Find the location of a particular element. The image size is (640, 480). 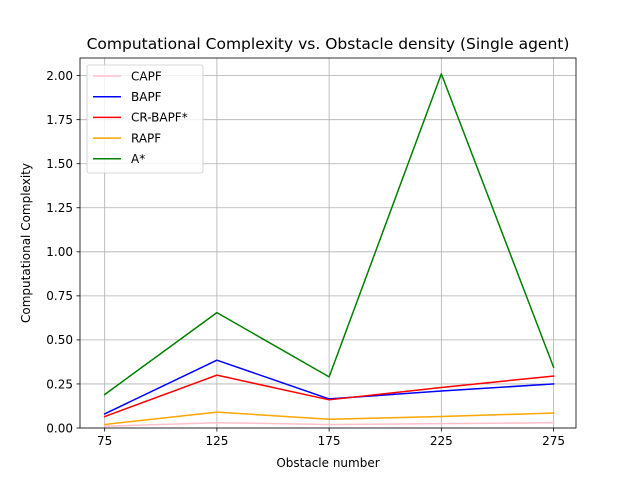

legend-label: BAPF is located at coordinates (146, 97).